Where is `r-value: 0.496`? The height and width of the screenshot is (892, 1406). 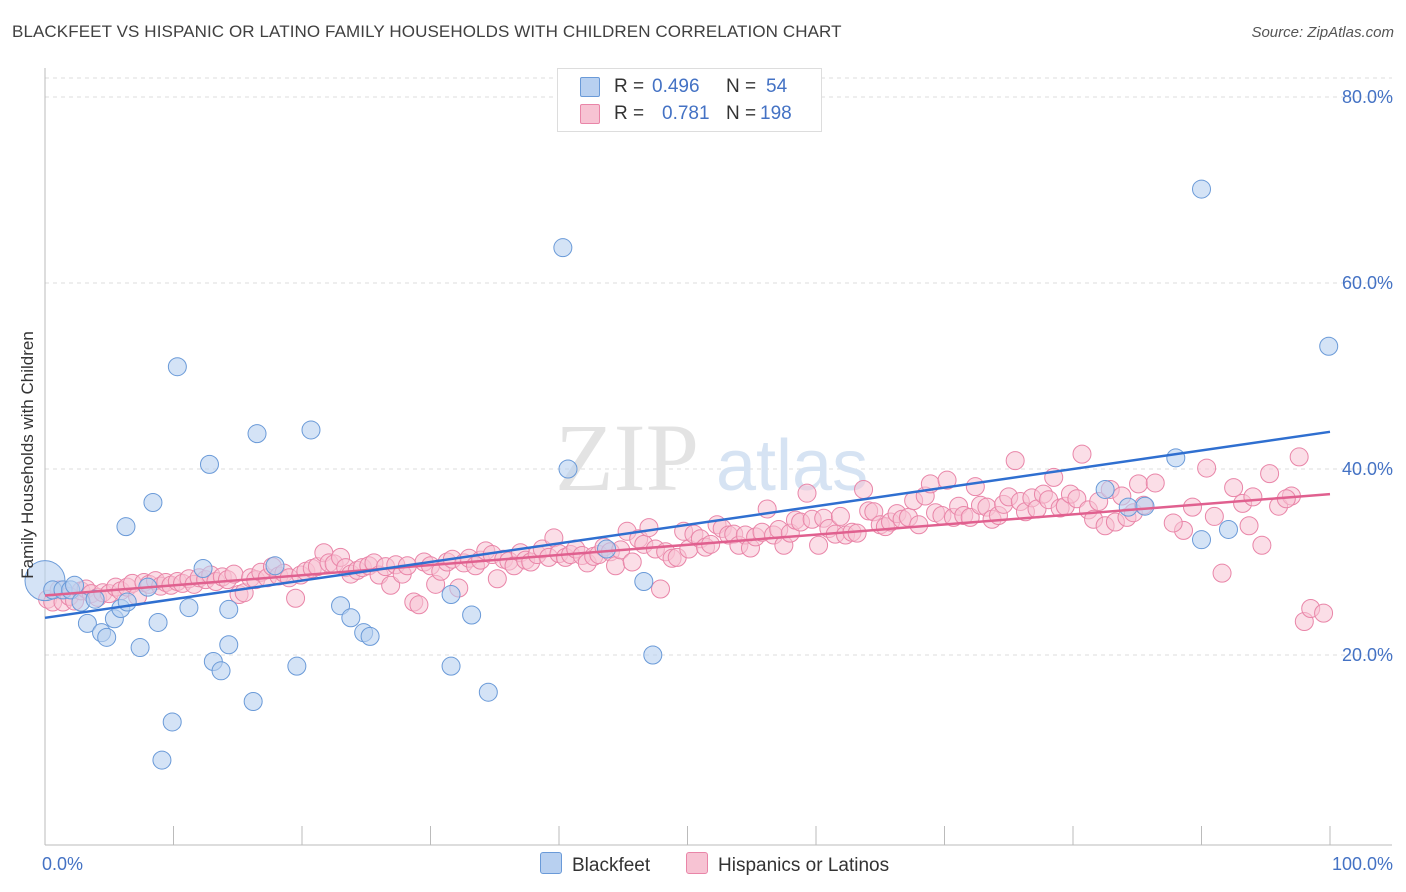
r-value: 0.496 is located at coordinates (676, 86).